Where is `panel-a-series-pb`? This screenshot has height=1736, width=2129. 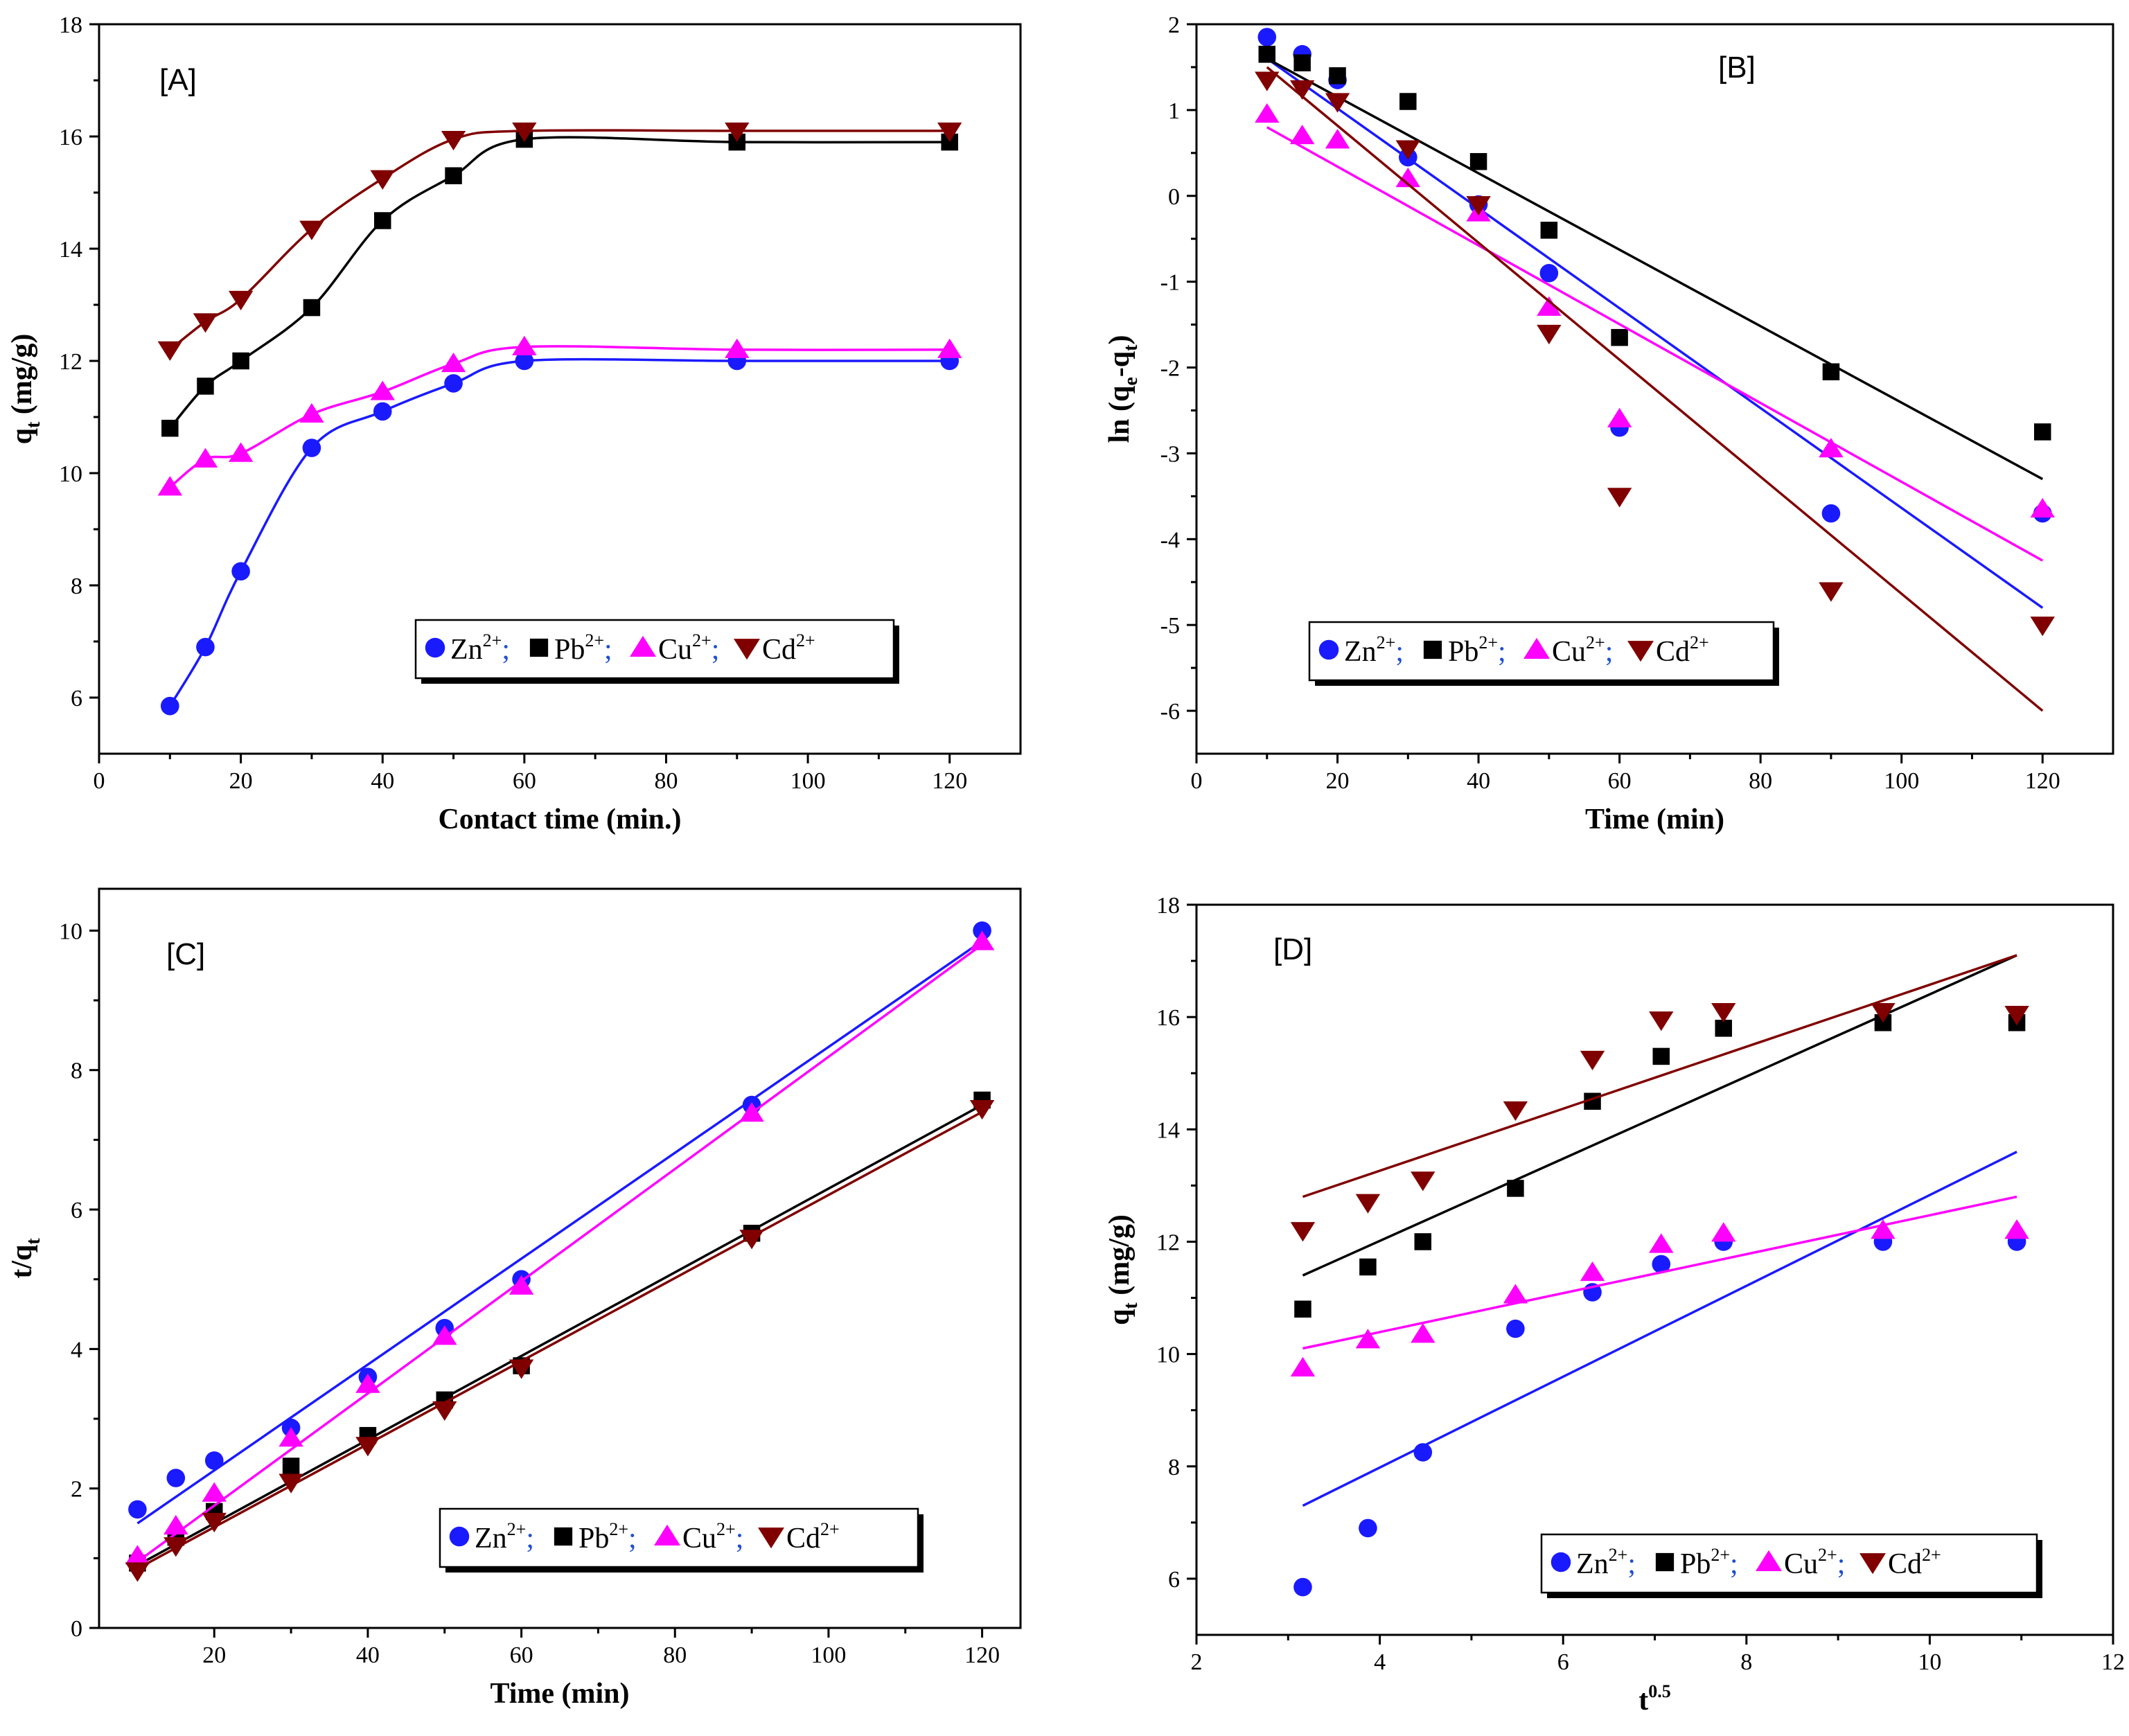 panel-a-series-pb is located at coordinates (559, 283).